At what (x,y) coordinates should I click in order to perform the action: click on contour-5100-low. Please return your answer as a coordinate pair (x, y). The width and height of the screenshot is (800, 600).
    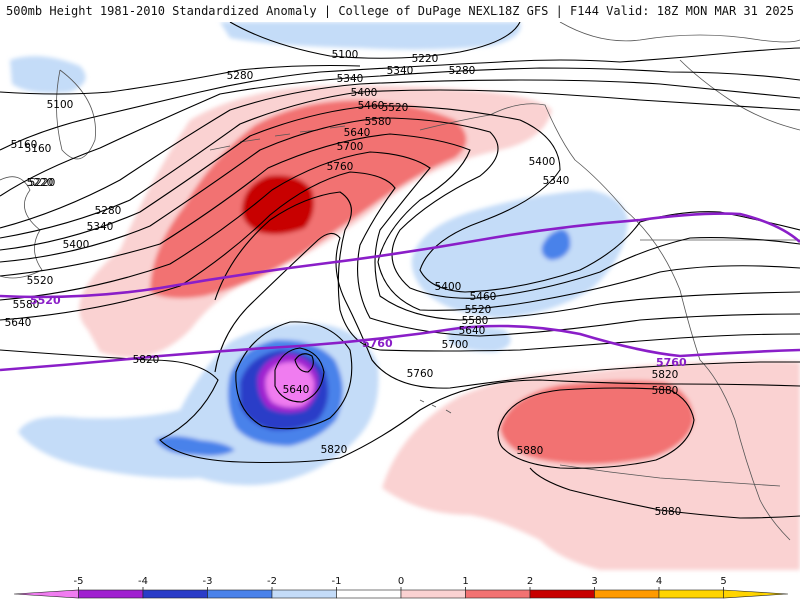
    Looking at the image, I should click on (375, 40).